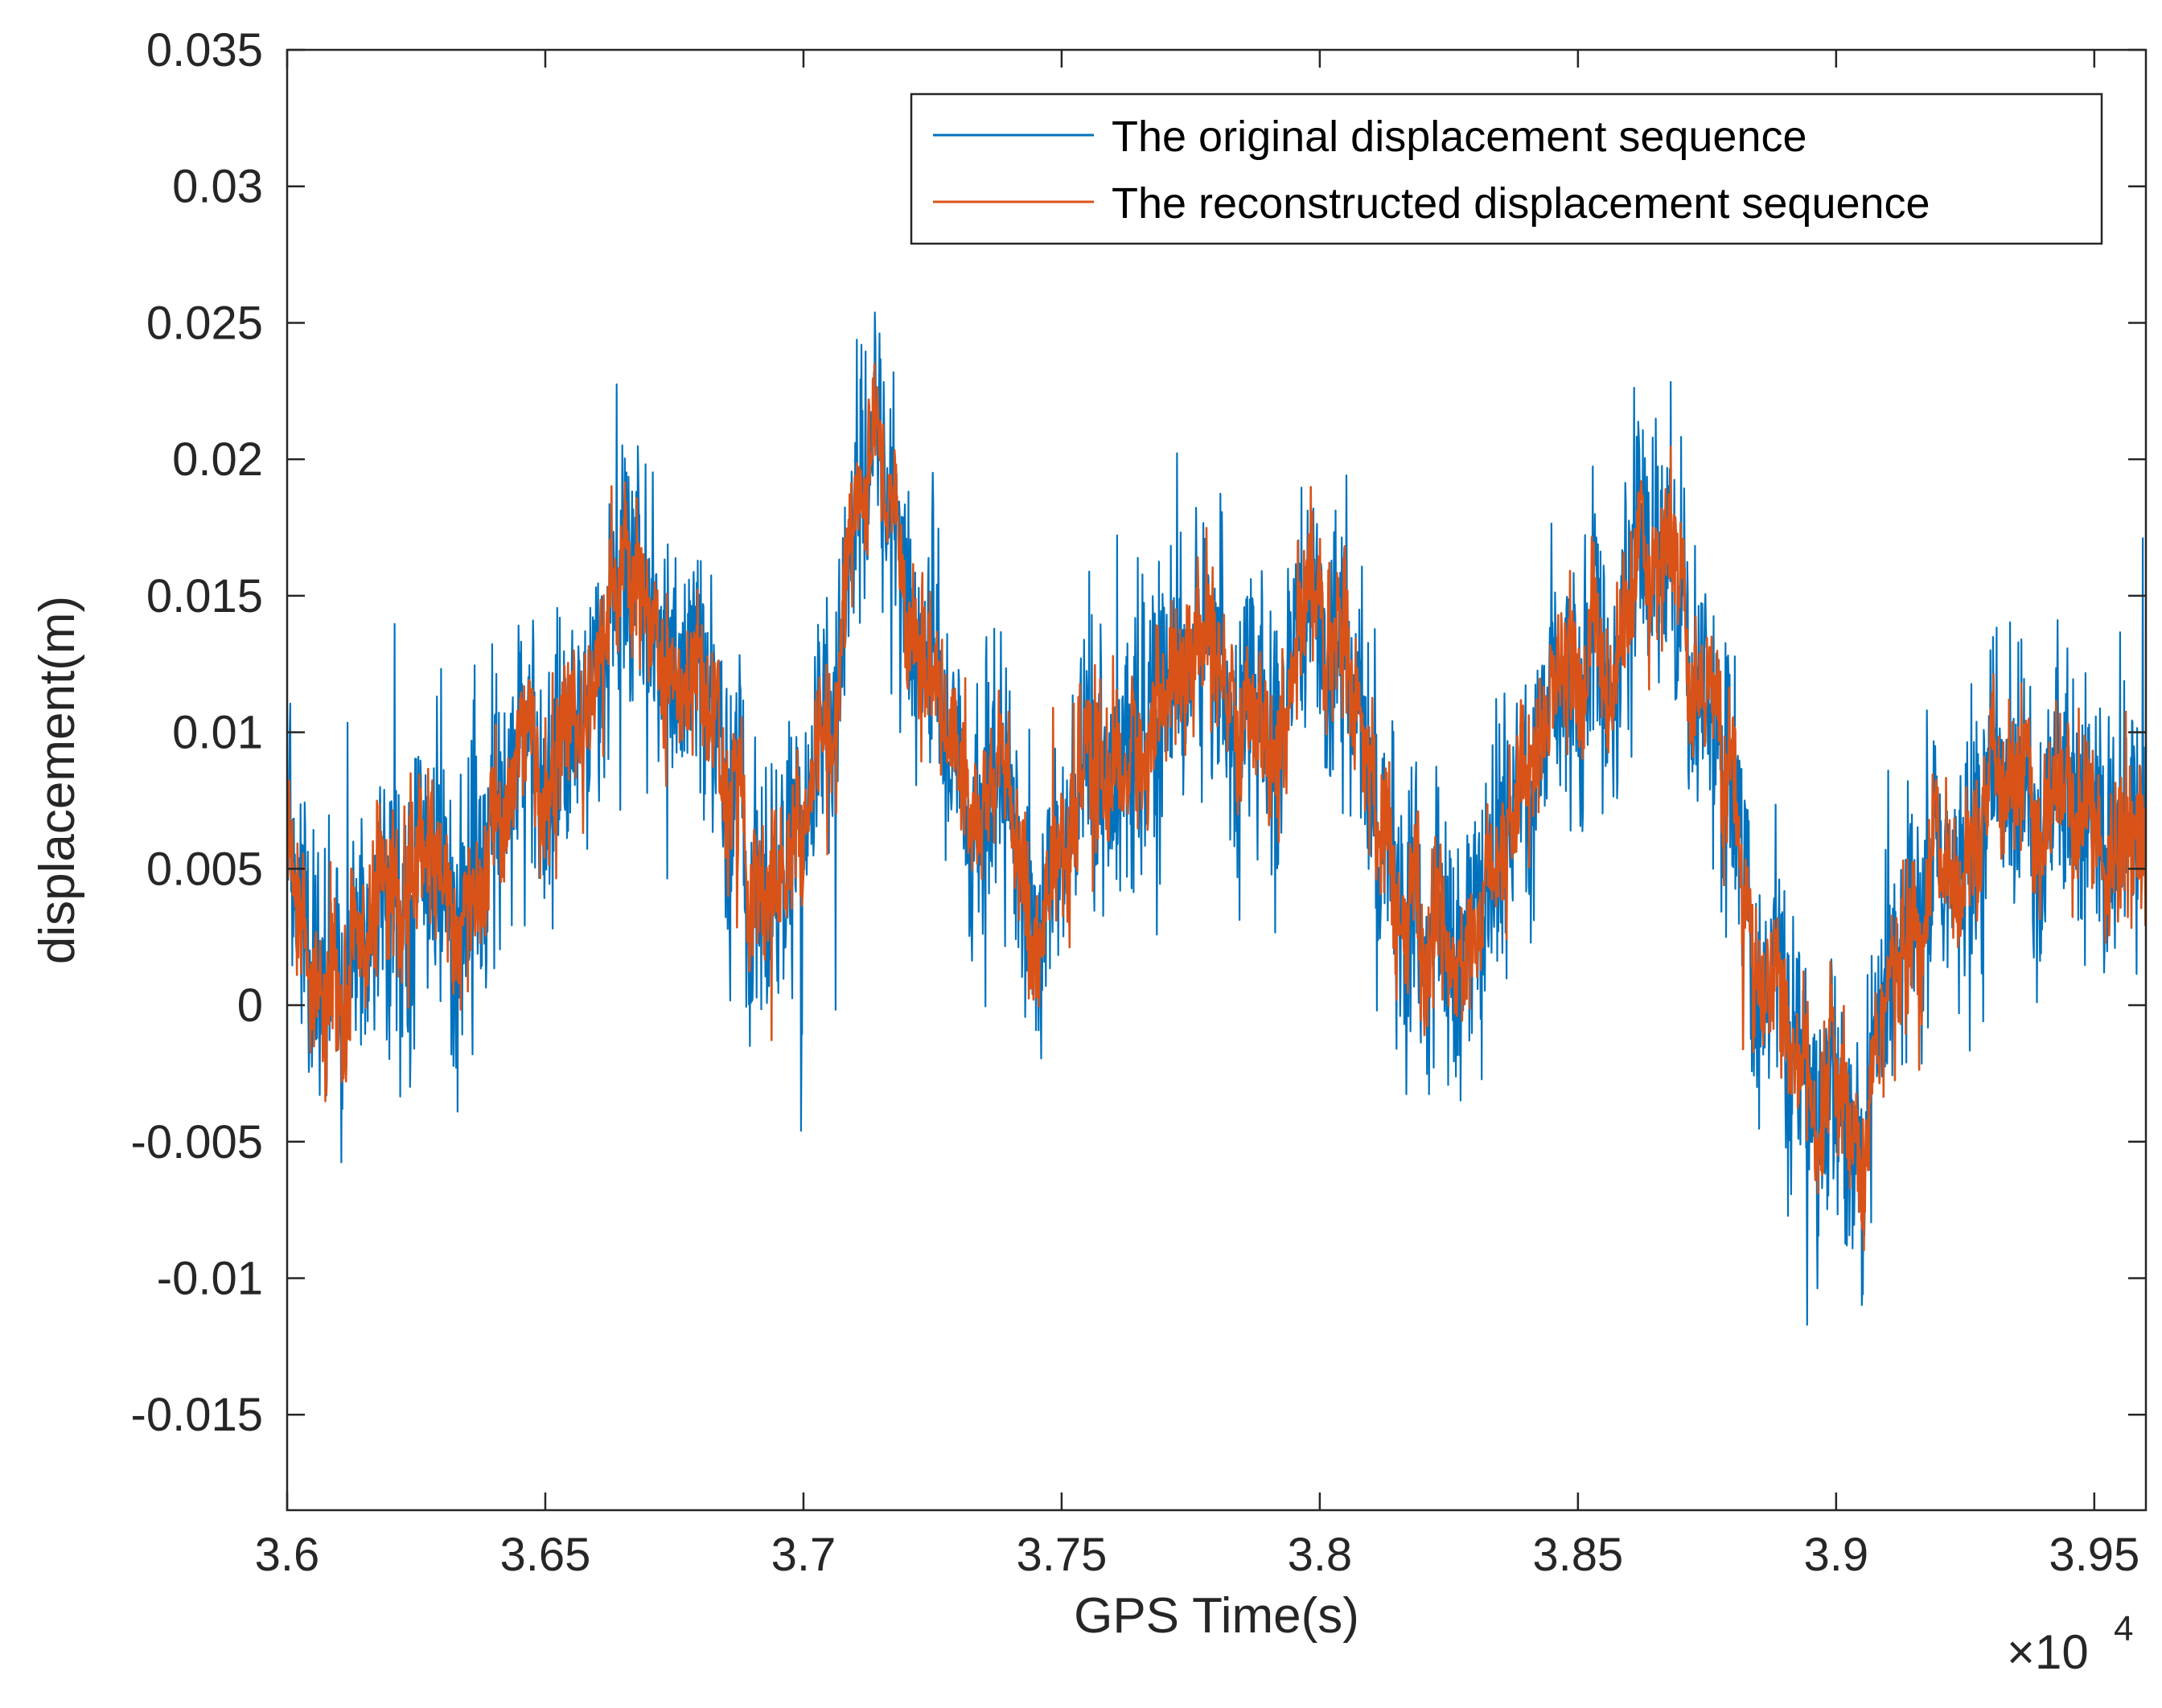  Describe the element at coordinates (2048, 1652) in the screenshot. I see `x-exponent-base: ×10` at that location.